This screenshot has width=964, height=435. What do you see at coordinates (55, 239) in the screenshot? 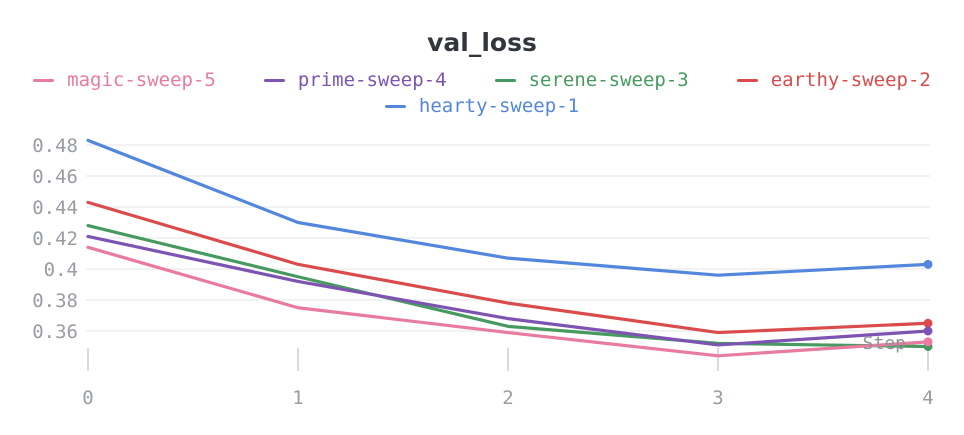
I see `y-axis-tick-label: 0.42` at bounding box center [55, 239].